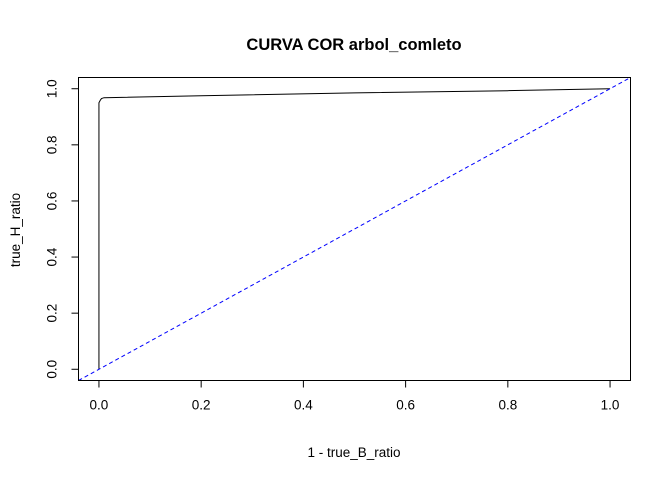 This screenshot has height=480, width=672. Describe the element at coordinates (507, 405) in the screenshot. I see `x-tick-label: 0.8` at that location.